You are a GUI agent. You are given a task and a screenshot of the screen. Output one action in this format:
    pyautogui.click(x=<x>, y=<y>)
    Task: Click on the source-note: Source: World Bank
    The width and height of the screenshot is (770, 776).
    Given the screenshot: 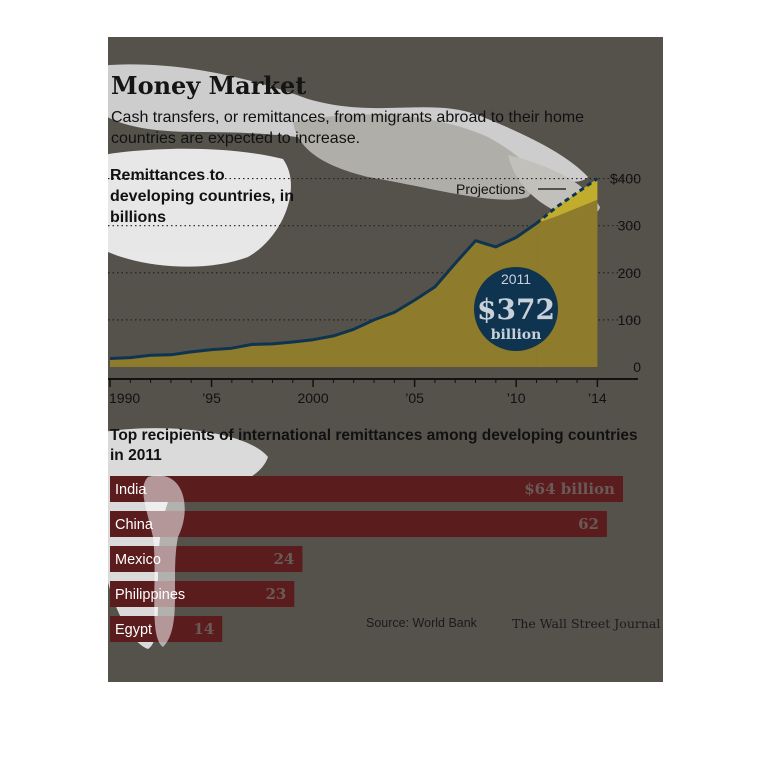 What is the action you would take?
    pyautogui.click(x=421, y=623)
    